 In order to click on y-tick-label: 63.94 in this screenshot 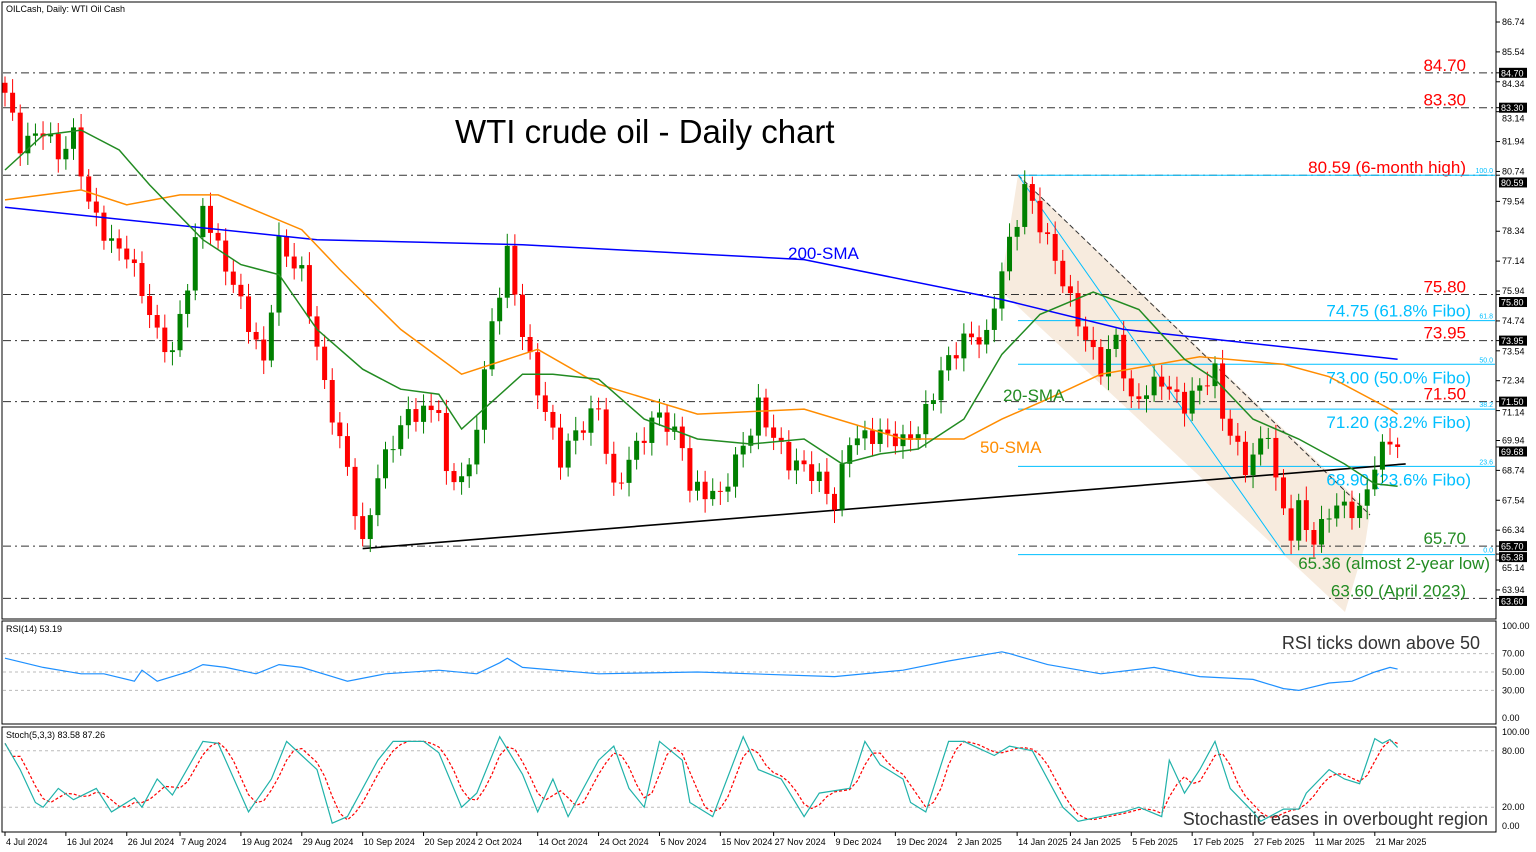, I will do `click(1513, 590)`.